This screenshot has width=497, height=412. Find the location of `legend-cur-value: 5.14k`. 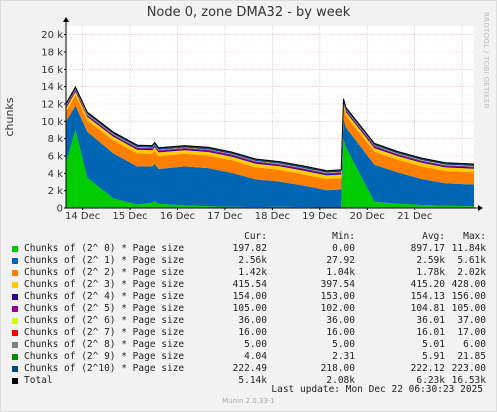

legend-cur-value: 5.14k is located at coordinates (252, 380).